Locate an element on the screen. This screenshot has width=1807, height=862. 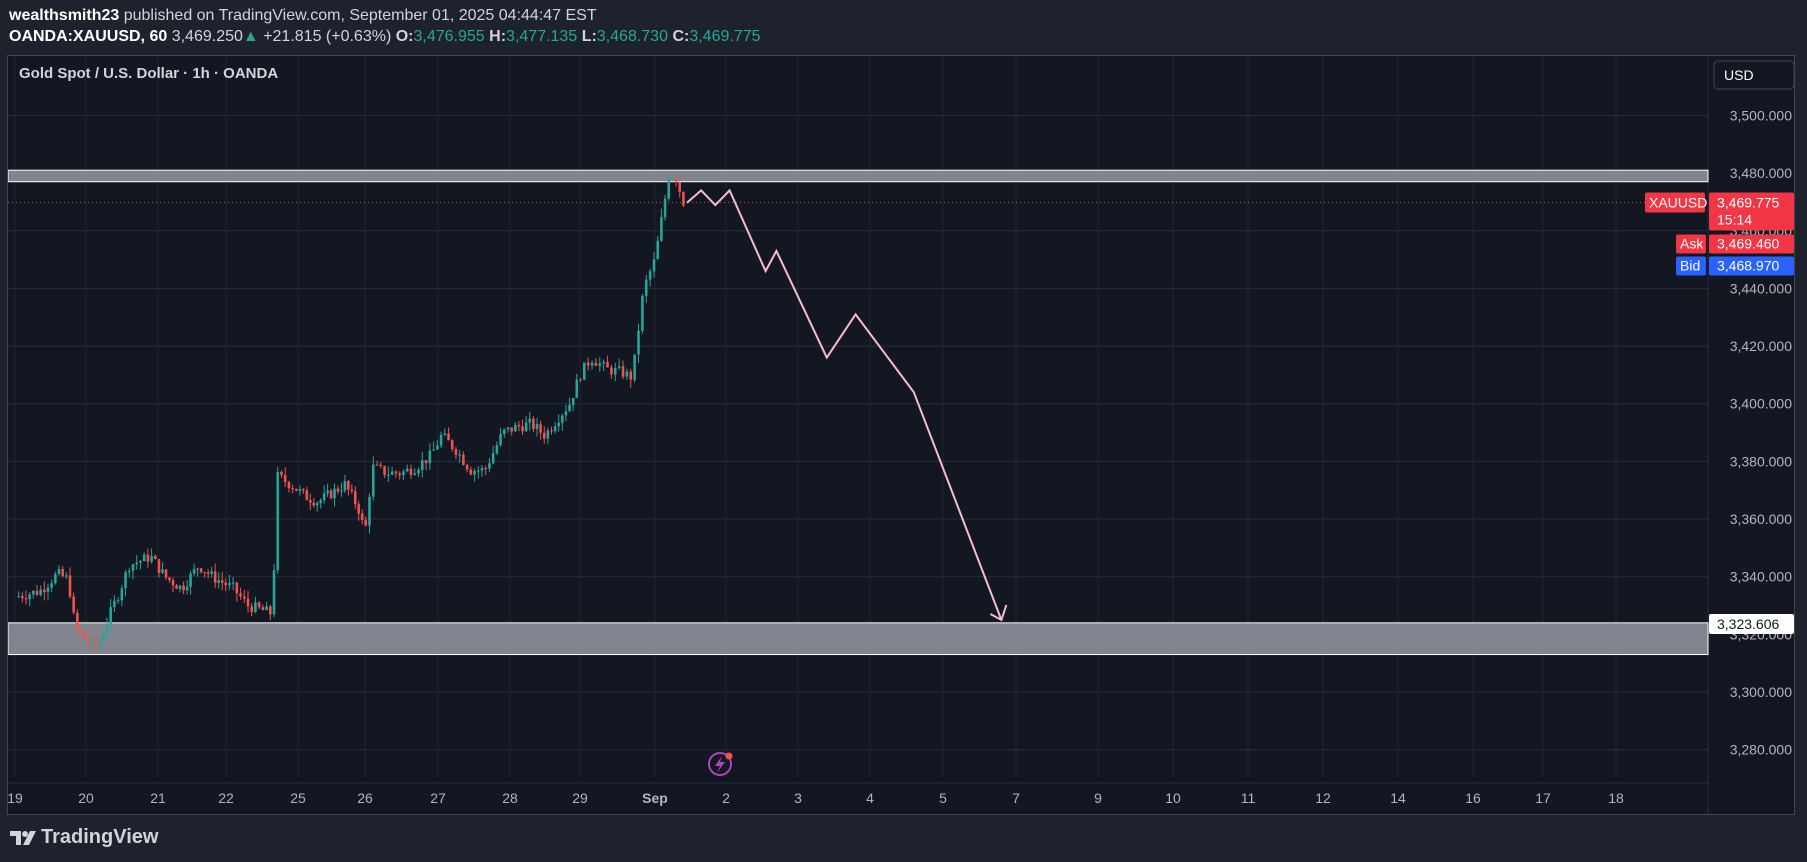
high-label: H: is located at coordinates (498, 36).